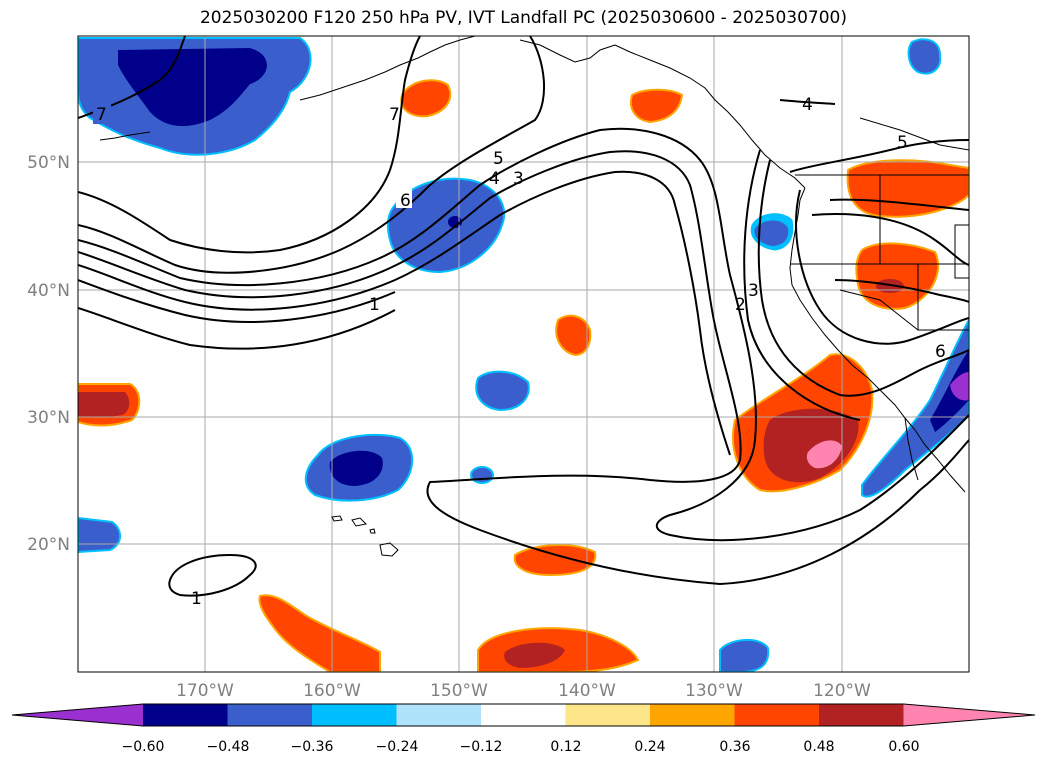 The height and width of the screenshot is (765, 1047). Describe the element at coordinates (842, 691) in the screenshot. I see `lon-label: 120°W` at that location.